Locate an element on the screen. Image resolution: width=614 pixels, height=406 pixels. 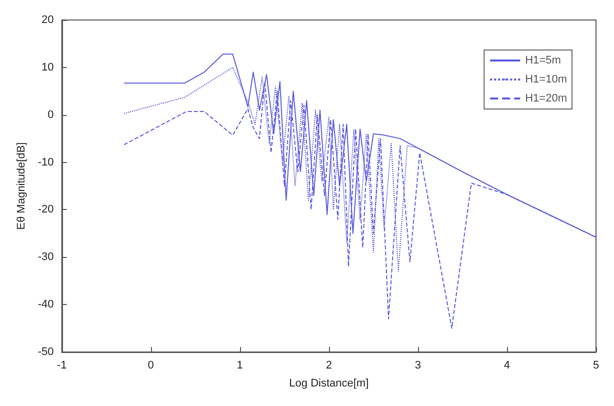
x-tick-label: 5 is located at coordinates (596, 366).